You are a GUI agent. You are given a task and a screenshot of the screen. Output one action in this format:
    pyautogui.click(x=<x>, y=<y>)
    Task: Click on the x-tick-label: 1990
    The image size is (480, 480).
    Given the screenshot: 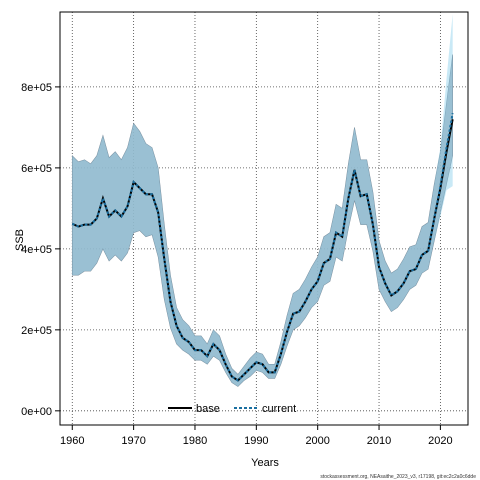 What is the action you would take?
    pyautogui.click(x=256, y=441)
    